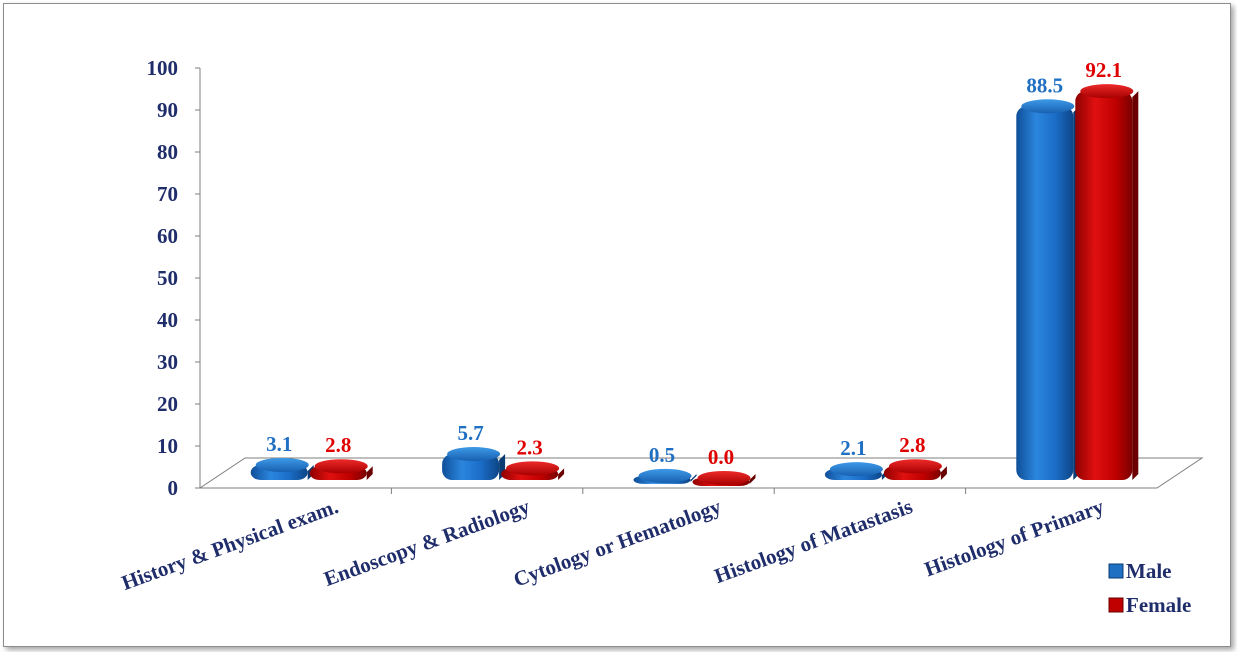 The height and width of the screenshot is (652, 1237). What do you see at coordinates (617, 543) in the screenshot?
I see `category-label: Cytology or Hematology` at bounding box center [617, 543].